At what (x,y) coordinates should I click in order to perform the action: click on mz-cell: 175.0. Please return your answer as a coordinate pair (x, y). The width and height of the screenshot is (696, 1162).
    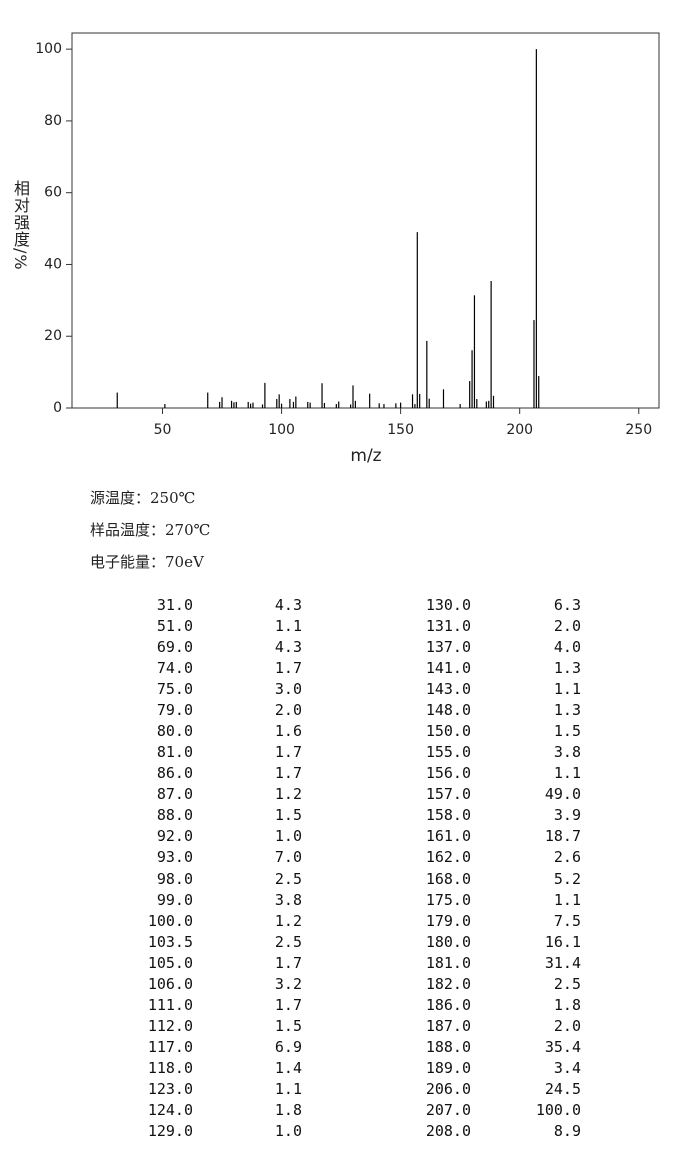
    Looking at the image, I should click on (448, 899).